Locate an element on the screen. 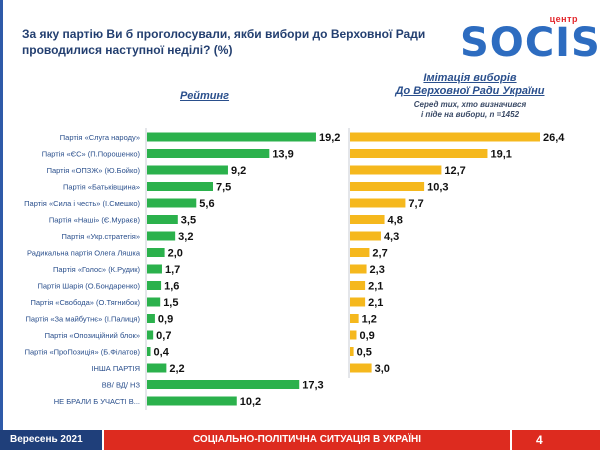  left-bar-value: 9,2 is located at coordinates (238, 171).